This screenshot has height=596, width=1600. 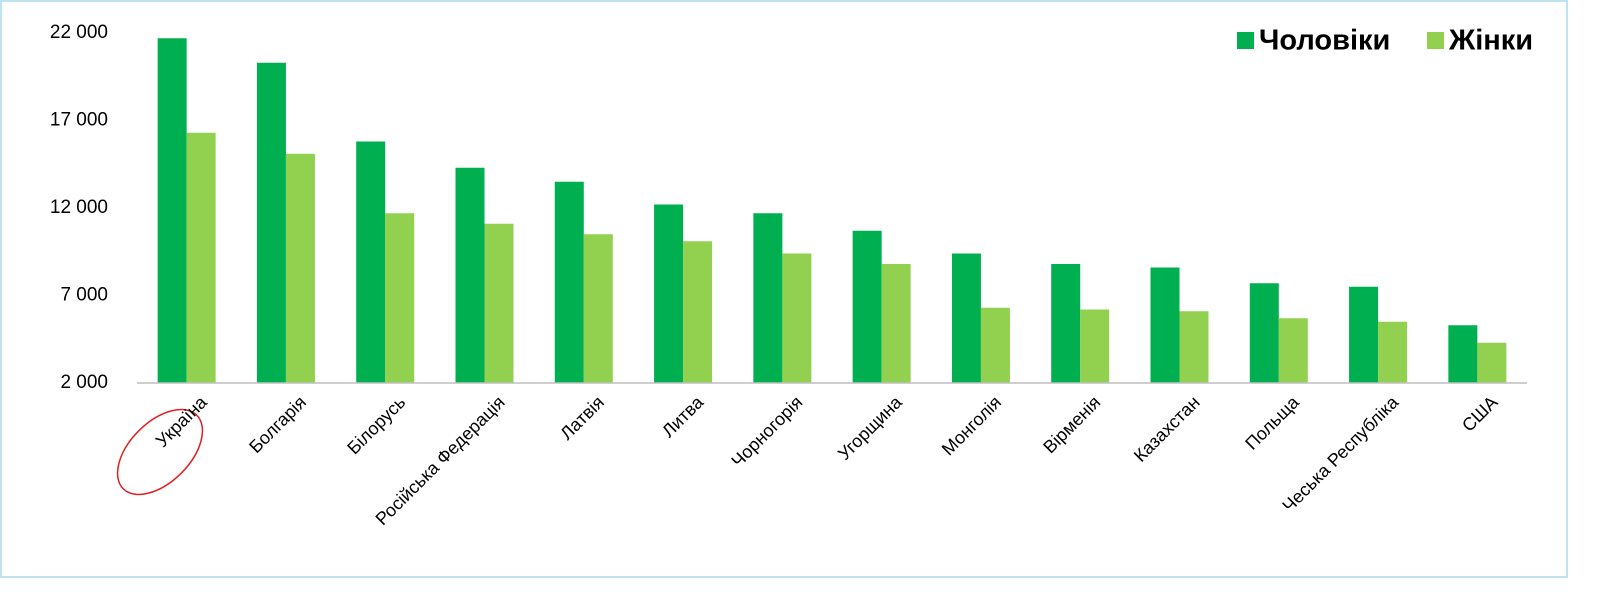 What do you see at coordinates (84, 295) in the screenshot?
I see `y-tick-label: 7 000` at bounding box center [84, 295].